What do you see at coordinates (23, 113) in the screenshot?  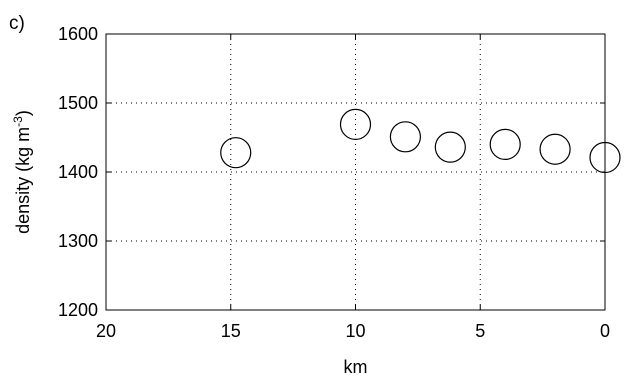 I see `y-axis-label-close: )` at bounding box center [23, 113].